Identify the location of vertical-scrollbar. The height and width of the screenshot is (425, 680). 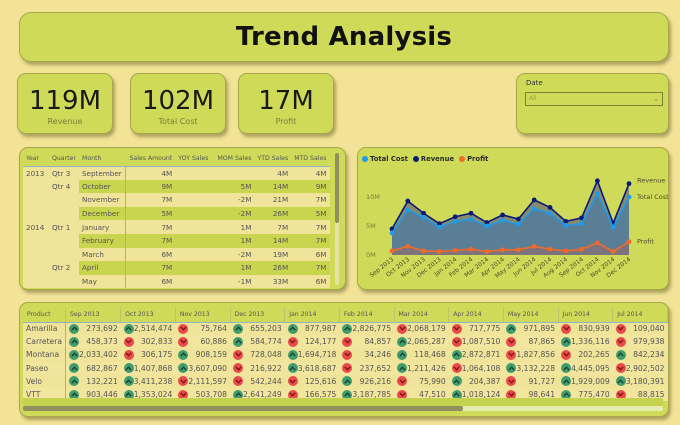
(337, 219).